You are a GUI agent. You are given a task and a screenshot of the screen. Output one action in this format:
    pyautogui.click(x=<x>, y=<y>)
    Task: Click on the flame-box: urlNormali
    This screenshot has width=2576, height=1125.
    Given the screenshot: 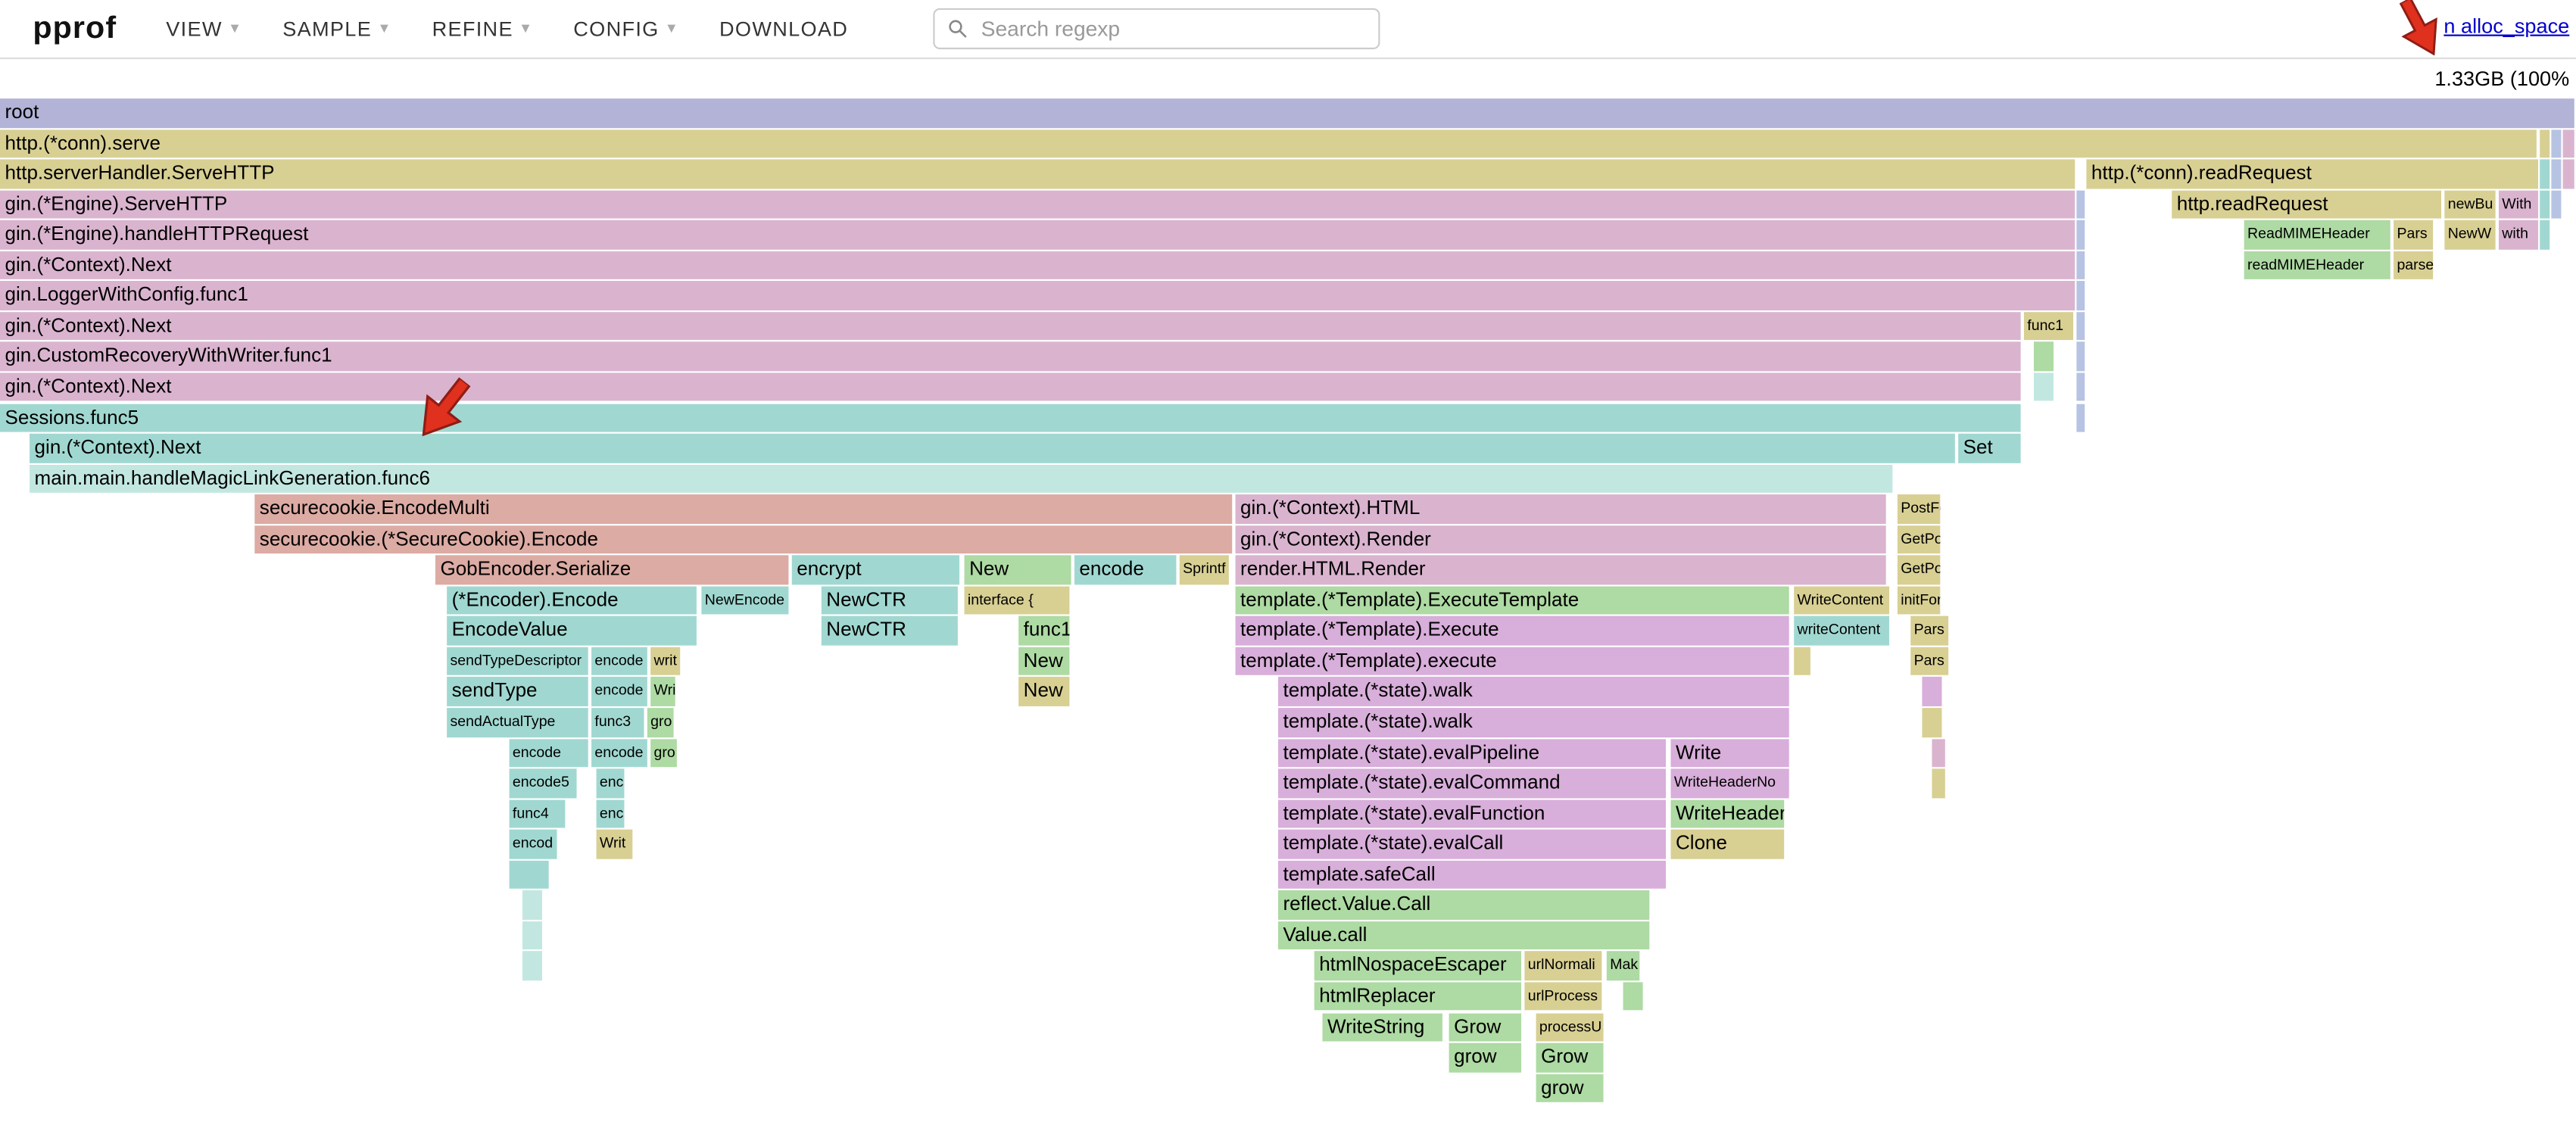 What is the action you would take?
    pyautogui.click(x=1563, y=966)
    